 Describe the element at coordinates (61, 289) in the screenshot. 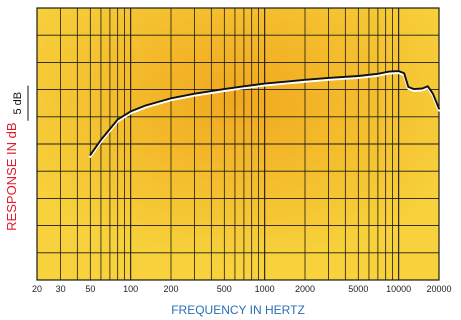

I see `x-tick-30: 30` at that location.